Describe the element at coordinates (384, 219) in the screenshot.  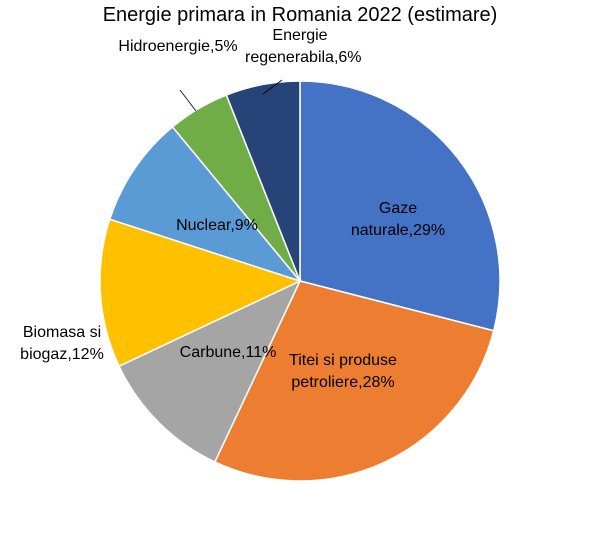
I see `category-name: Gaze naturale` at that location.